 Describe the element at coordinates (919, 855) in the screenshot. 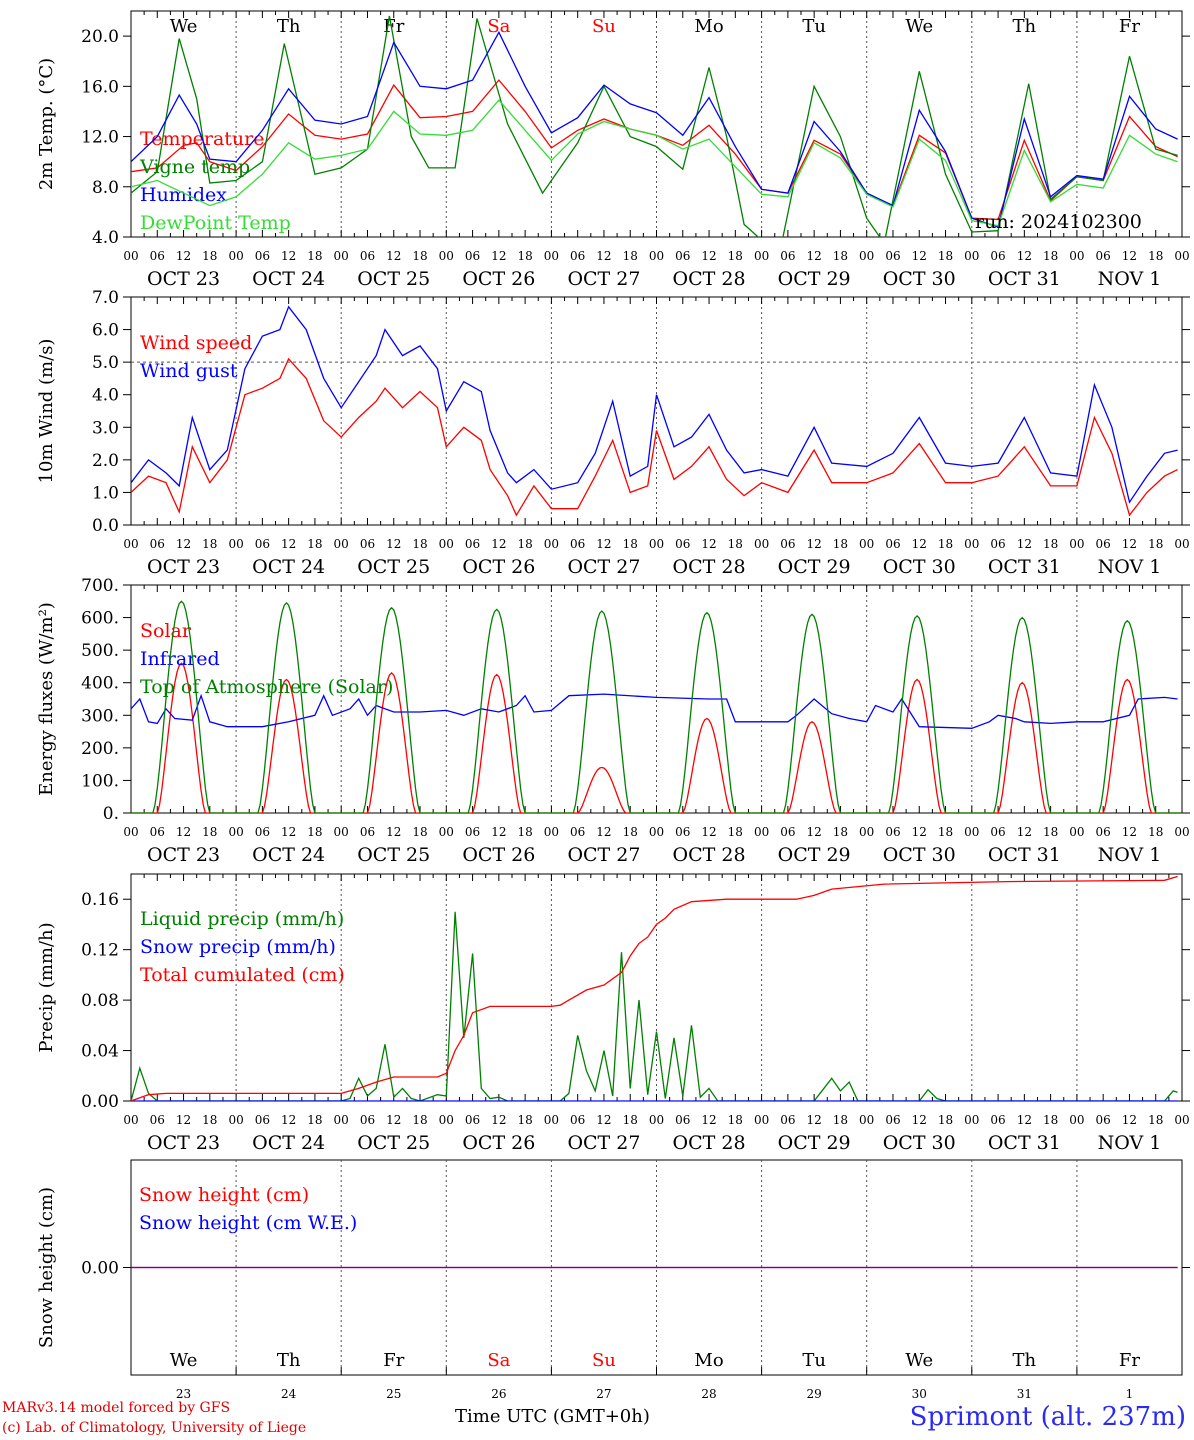

I see `energy-date-label: OCT 30` at that location.